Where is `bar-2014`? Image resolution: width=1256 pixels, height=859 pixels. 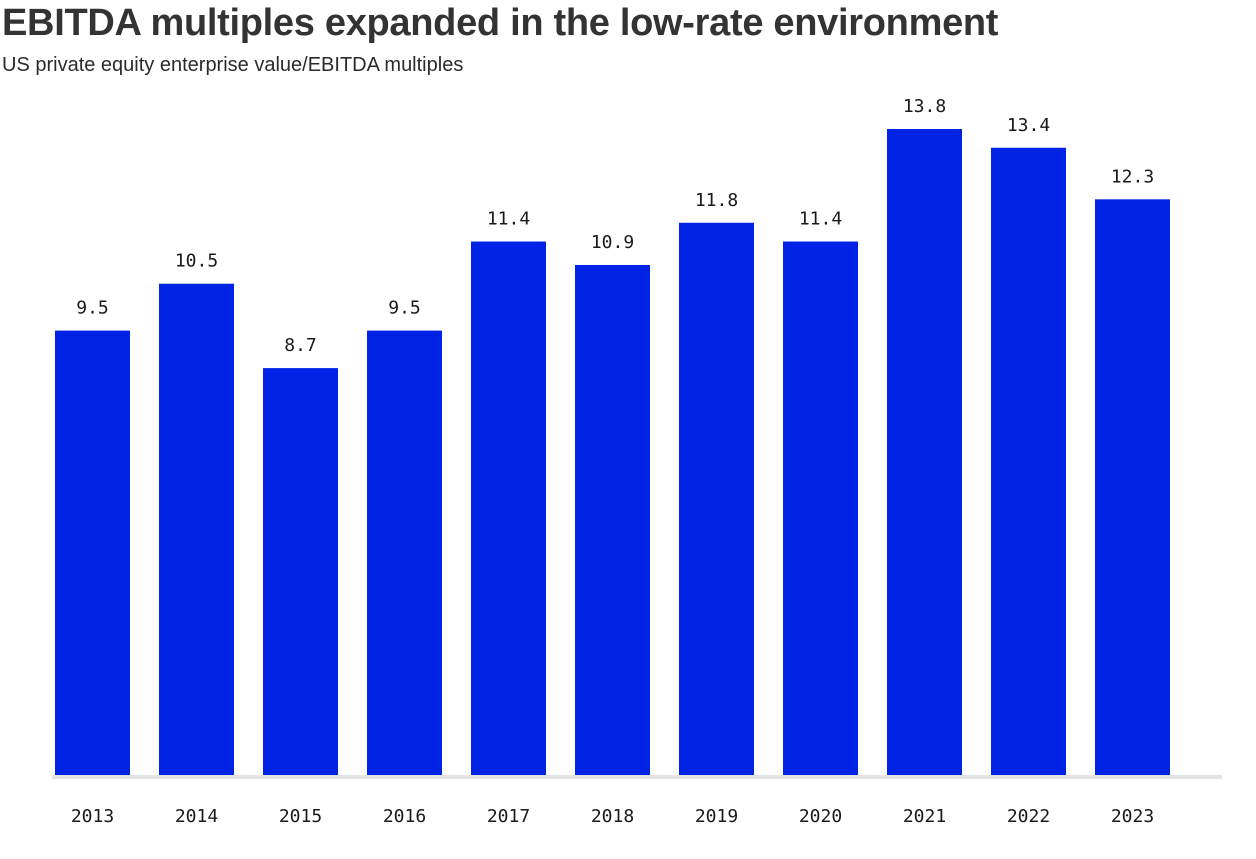 bar-2014 is located at coordinates (196, 529).